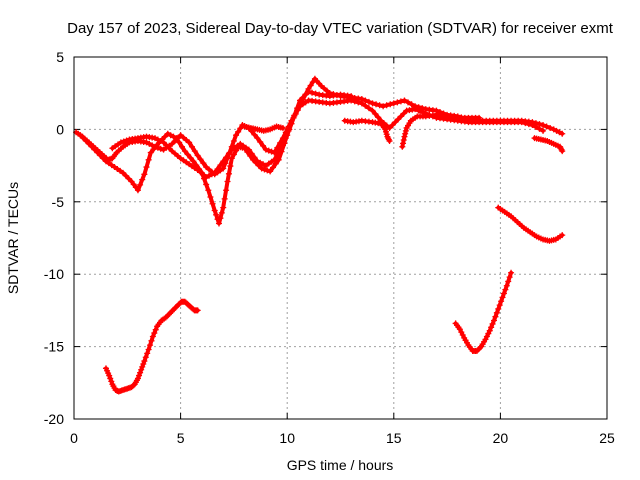  I want to click on x-tick-label-0: 0, so click(74, 438).